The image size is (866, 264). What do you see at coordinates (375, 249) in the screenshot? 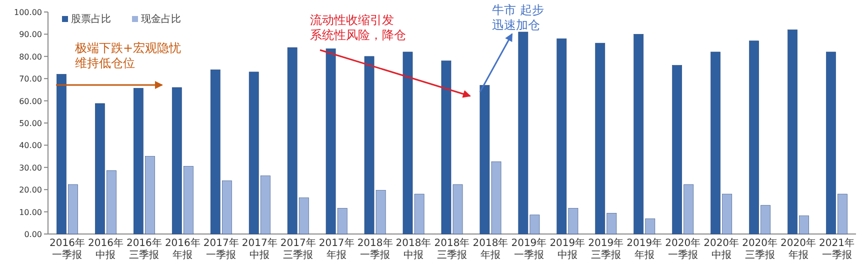
I see `x-tick-label: 2018年一季报` at bounding box center [375, 249].